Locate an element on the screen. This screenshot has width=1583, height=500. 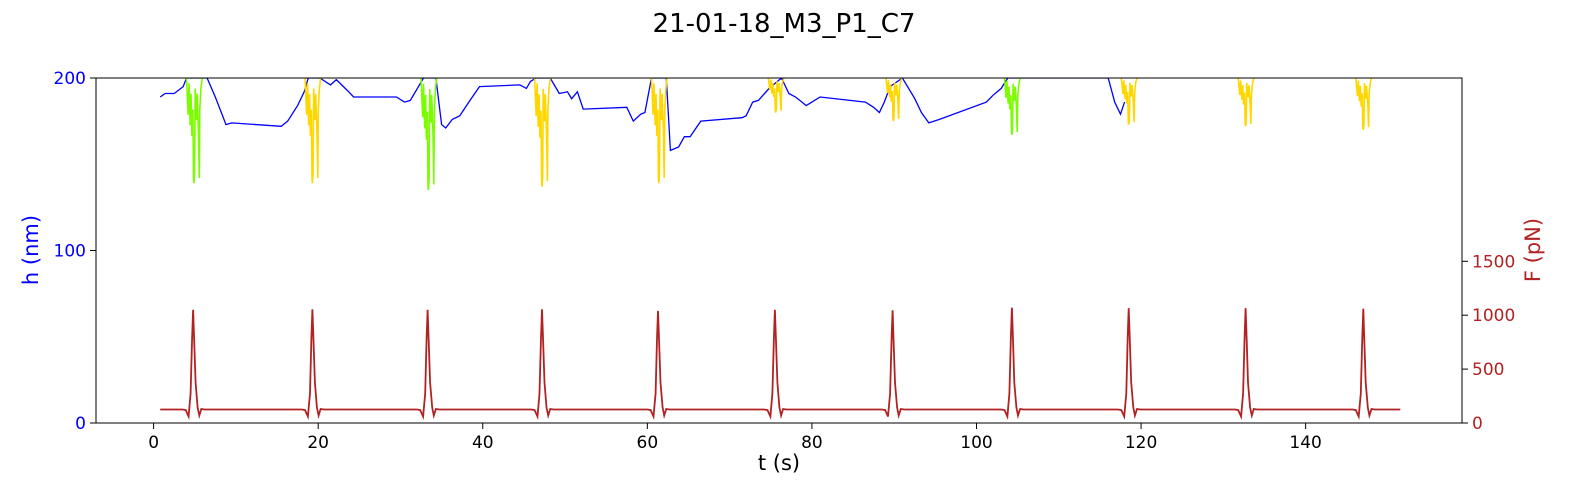
x-tick-label: 80 is located at coordinates (812, 443).